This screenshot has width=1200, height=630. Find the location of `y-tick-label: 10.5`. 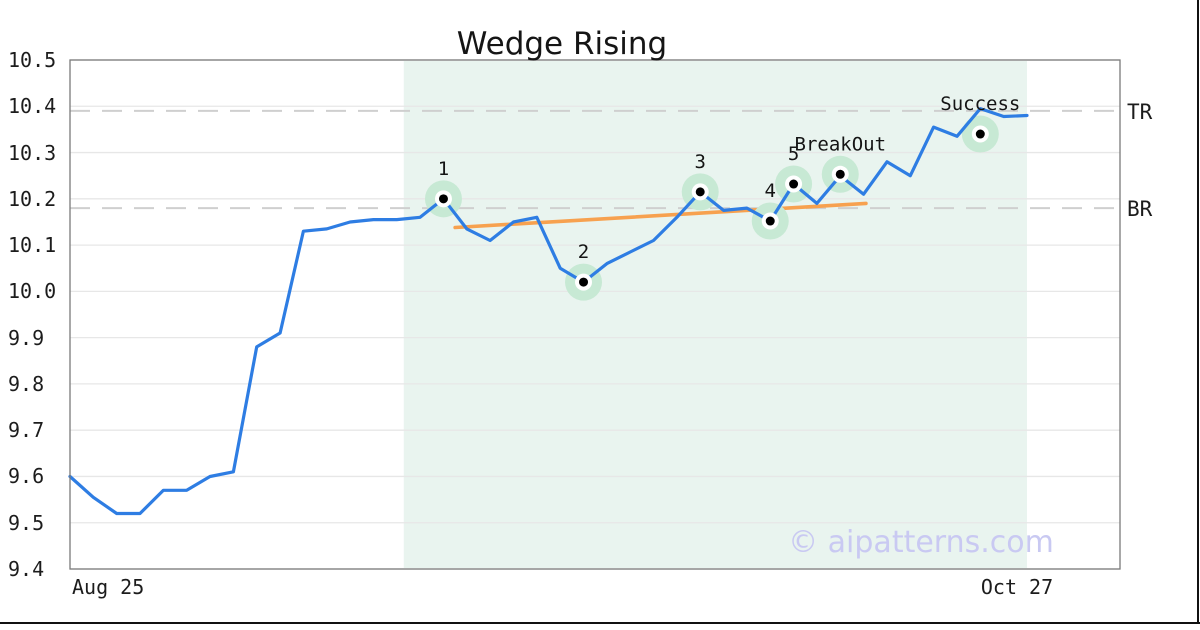

y-tick-label: 10.5 is located at coordinates (32, 60).